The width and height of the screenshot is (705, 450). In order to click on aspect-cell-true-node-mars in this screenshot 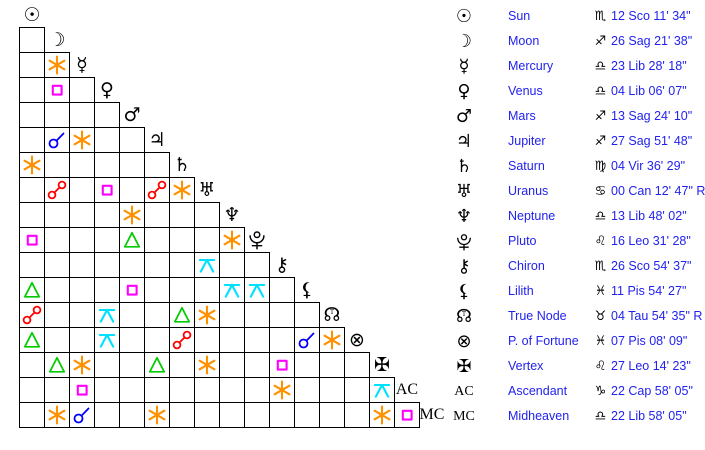, I will do `click(132, 315)`.